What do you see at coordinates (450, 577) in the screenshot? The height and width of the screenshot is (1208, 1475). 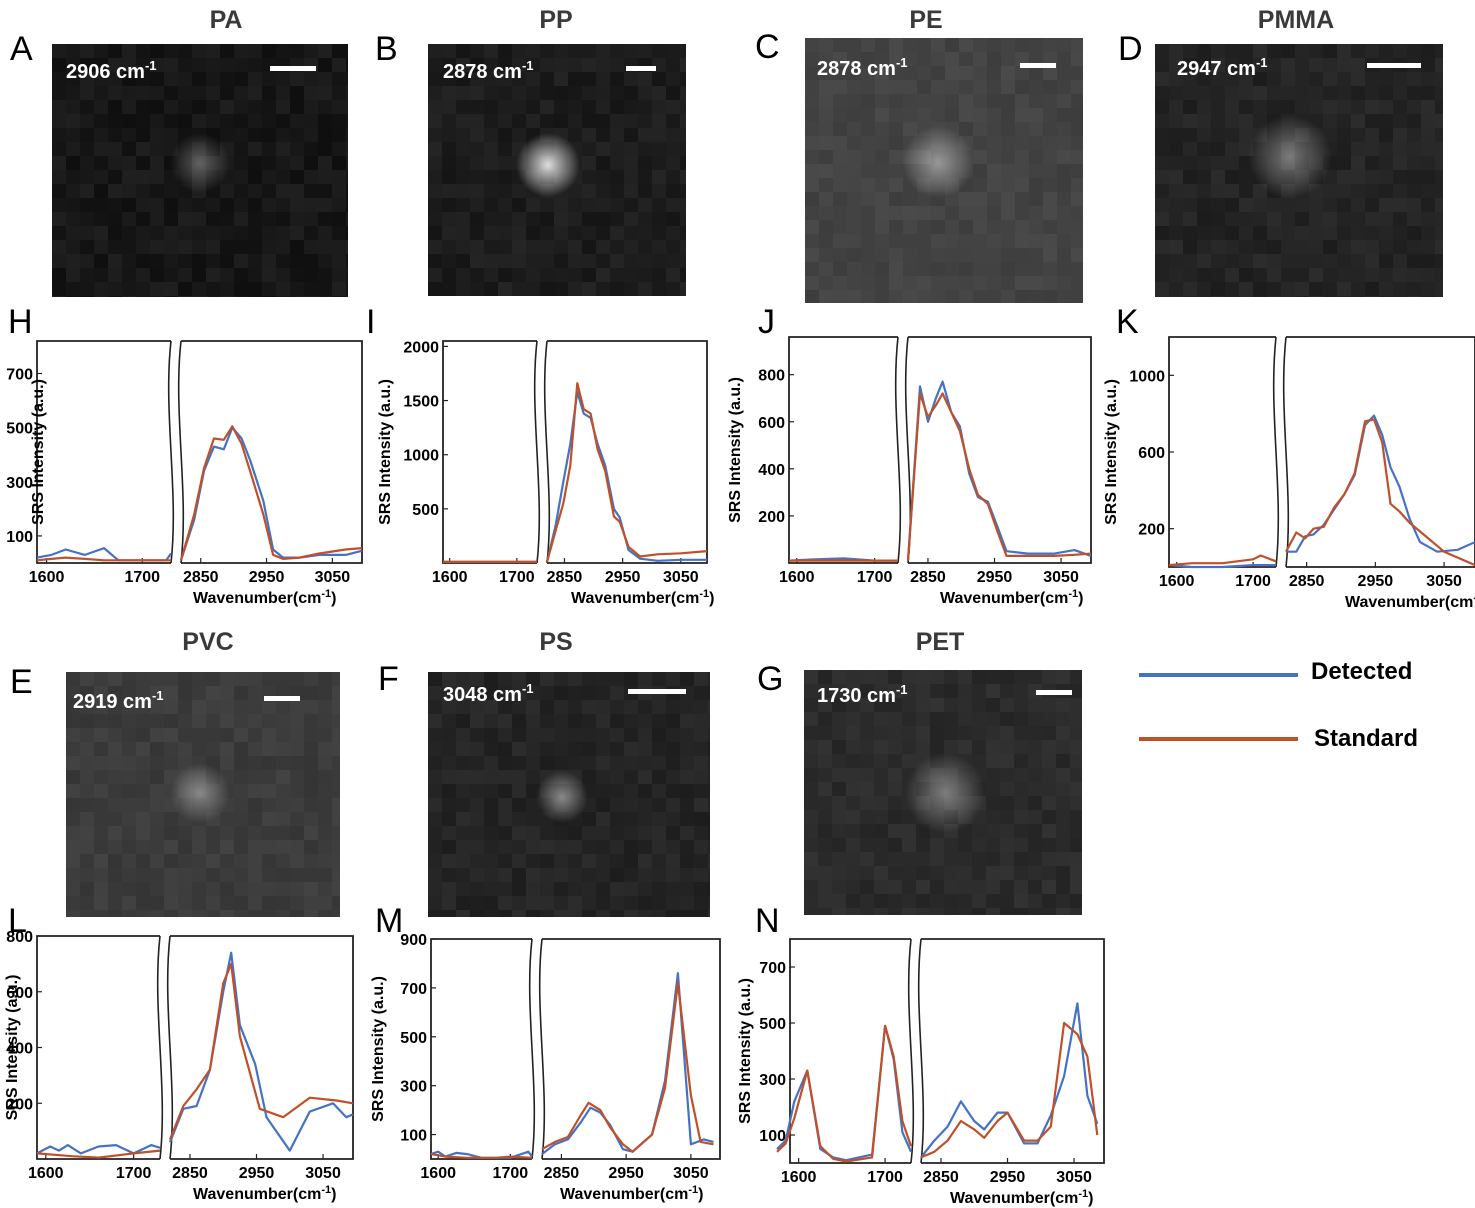 I see `x-tick-label: 1600` at bounding box center [450, 577].